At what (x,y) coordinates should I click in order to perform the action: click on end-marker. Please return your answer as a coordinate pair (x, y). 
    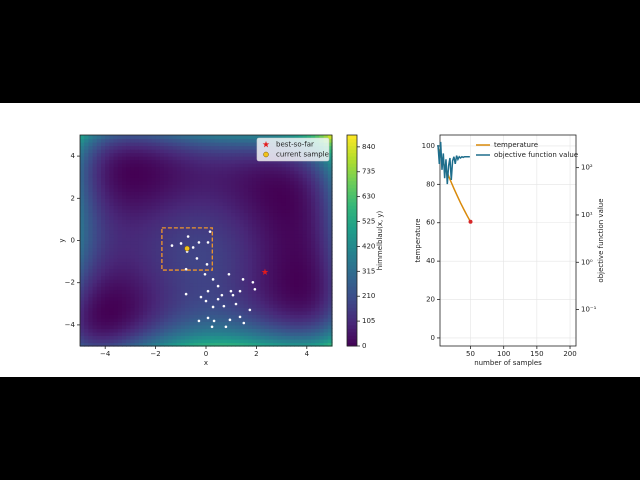
    Looking at the image, I should click on (470, 221).